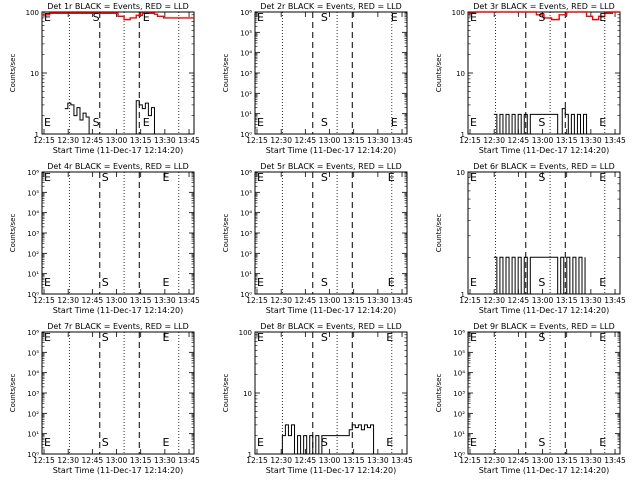  Describe the element at coordinates (246, 214) in the screenshot. I see `y-tick-label: 10⁴` at that location.